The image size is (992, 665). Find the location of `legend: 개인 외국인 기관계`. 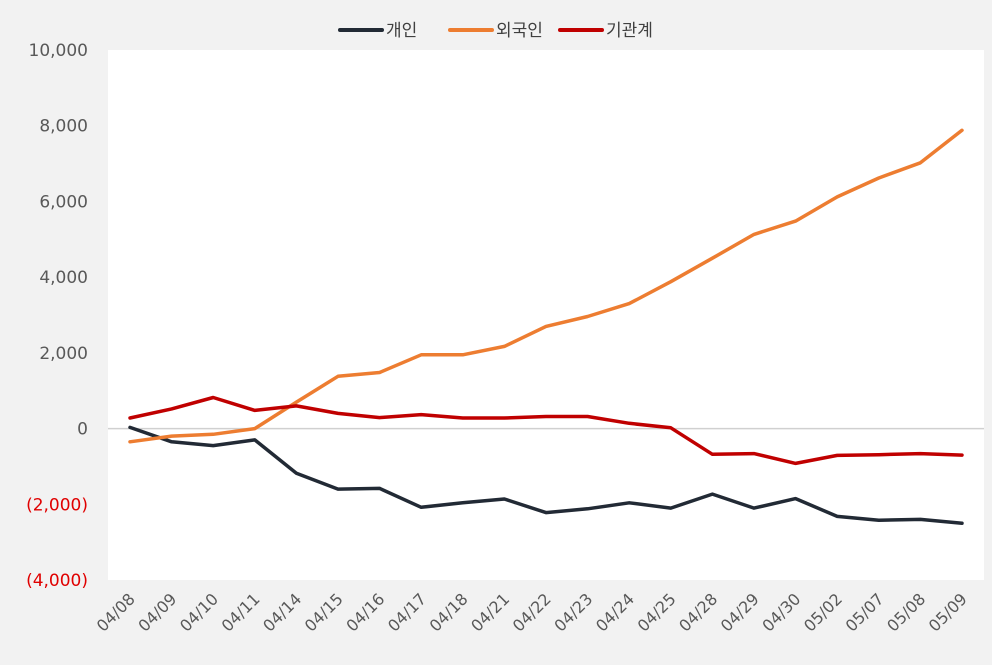

legend: 개인 외국인 기관계 is located at coordinates (495, 31).